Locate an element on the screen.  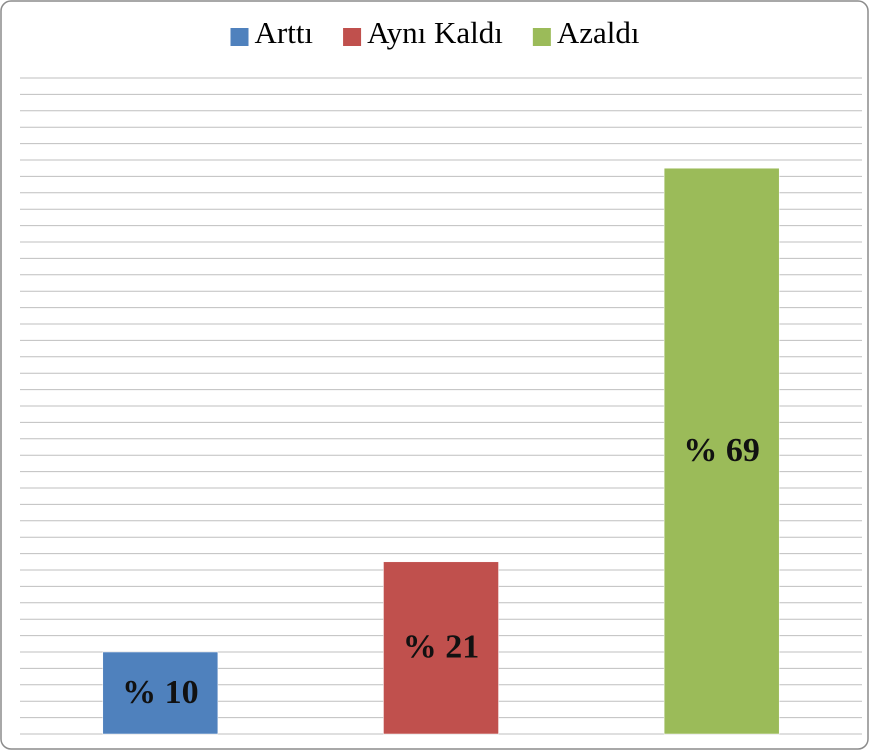
legend: Arttı Aynı Kaldı Azaldı is located at coordinates (435, 32).